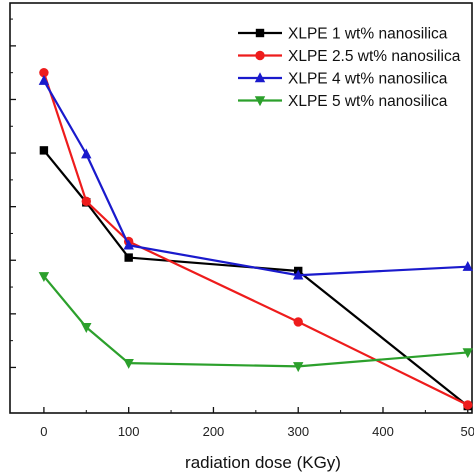 The height and width of the screenshot is (474, 474). Describe the element at coordinates (467, 431) in the screenshot. I see `x-tick-label: 50` at that location.